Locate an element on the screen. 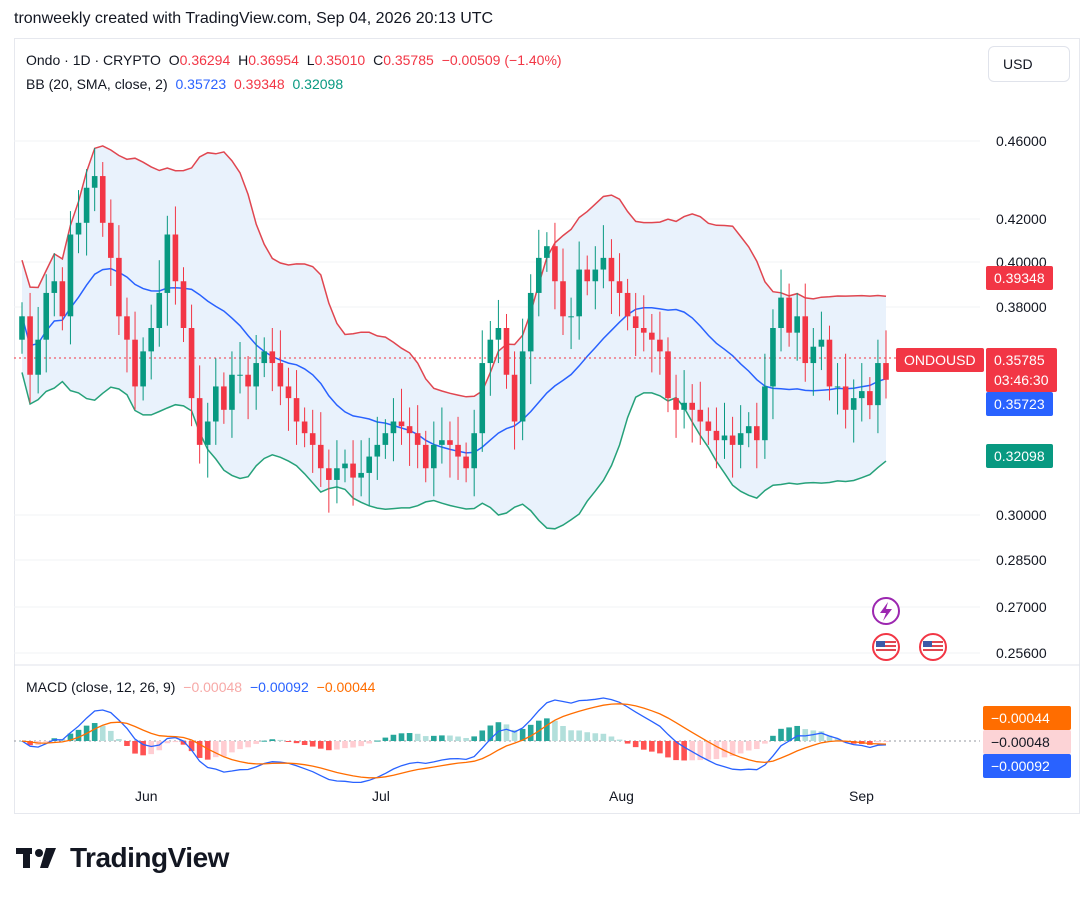 This screenshot has width=1092, height=900. last-price-value: 0.35785 is located at coordinates (1019, 360).